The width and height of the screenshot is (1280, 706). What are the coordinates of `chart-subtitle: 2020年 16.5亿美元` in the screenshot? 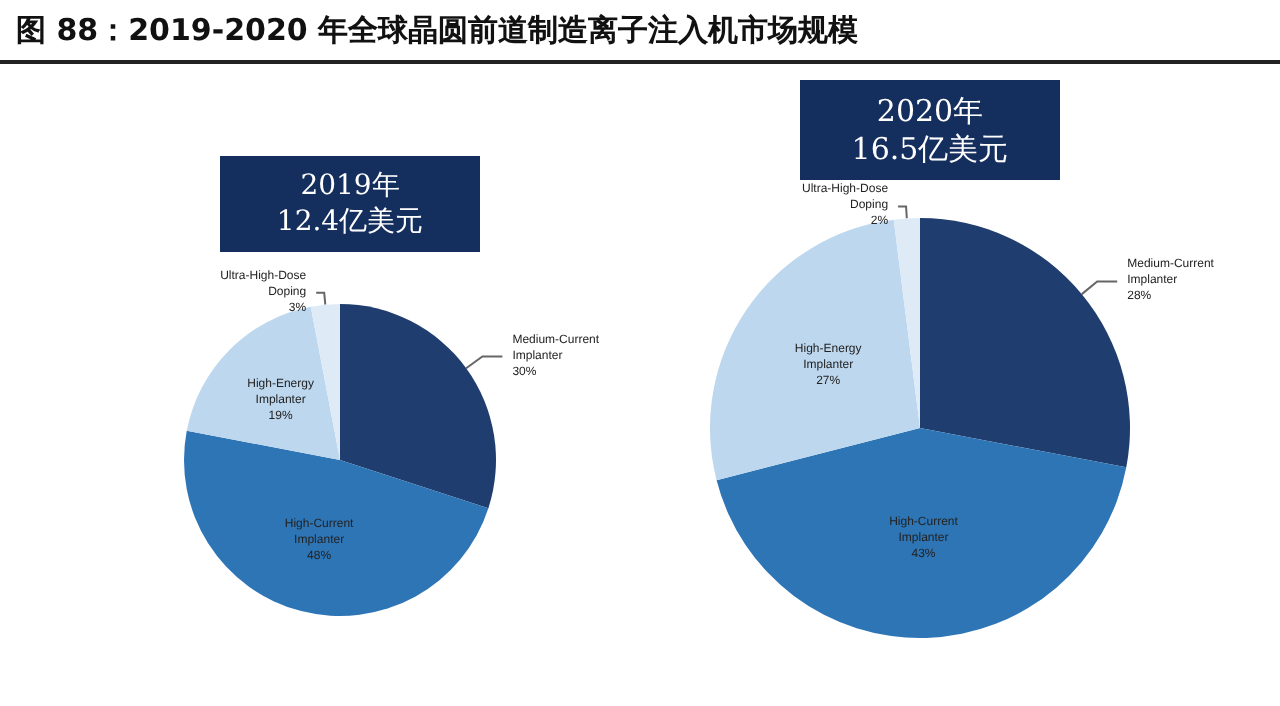 It's located at (930, 130).